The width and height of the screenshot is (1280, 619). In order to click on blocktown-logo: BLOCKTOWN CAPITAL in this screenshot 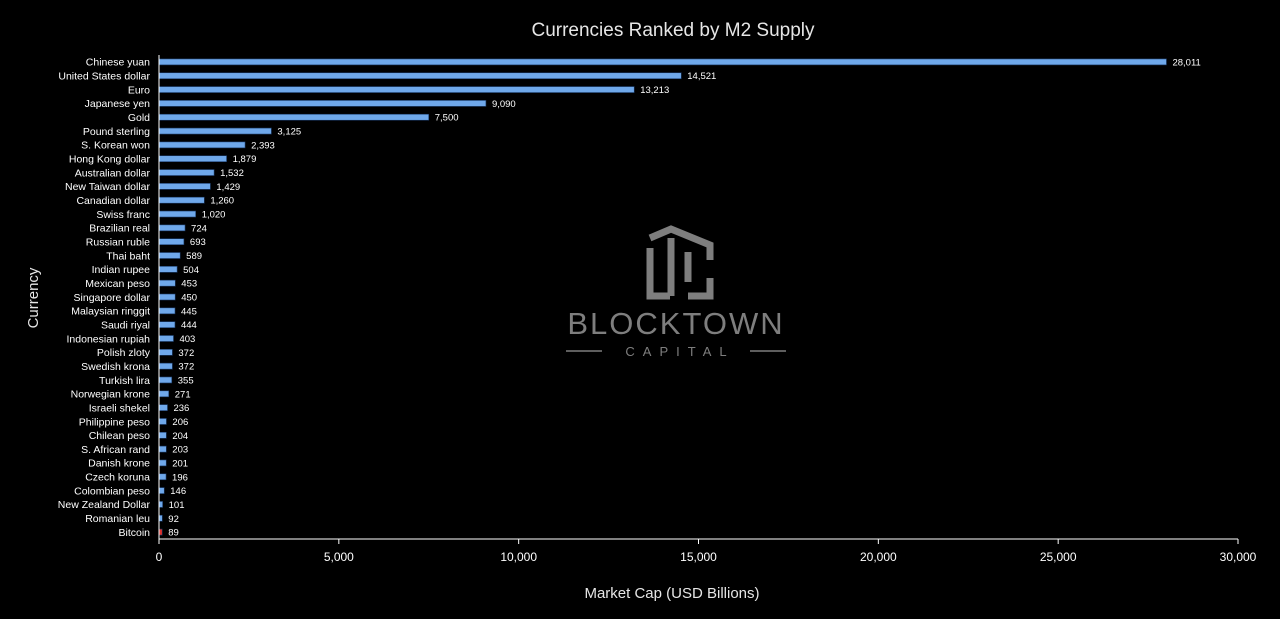, I will do `click(676, 292)`.